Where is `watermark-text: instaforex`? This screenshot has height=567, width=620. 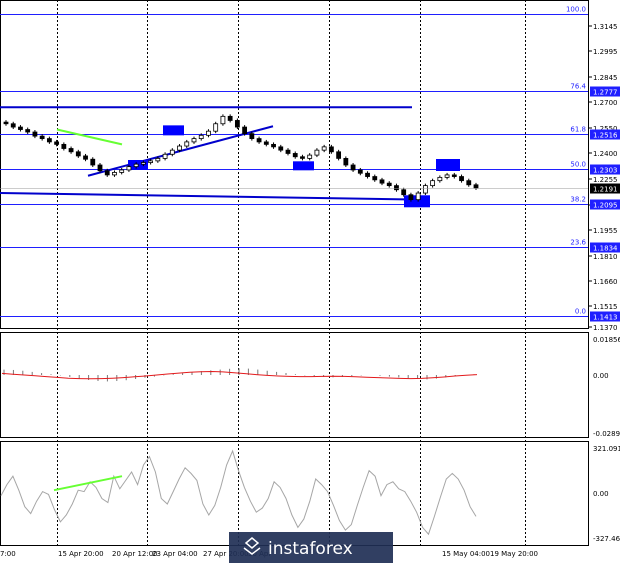
watermark-text: instaforex is located at coordinates (310, 549).